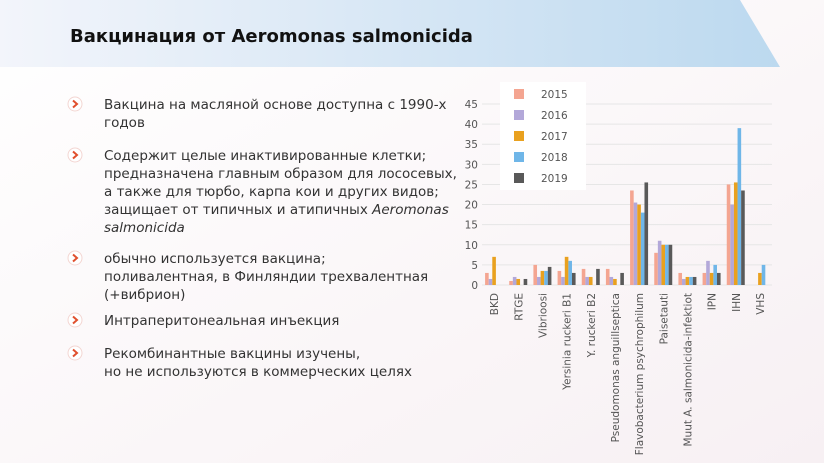  Describe the element at coordinates (495, 304) in the screenshot. I see `x-tick-label: BKD` at that location.